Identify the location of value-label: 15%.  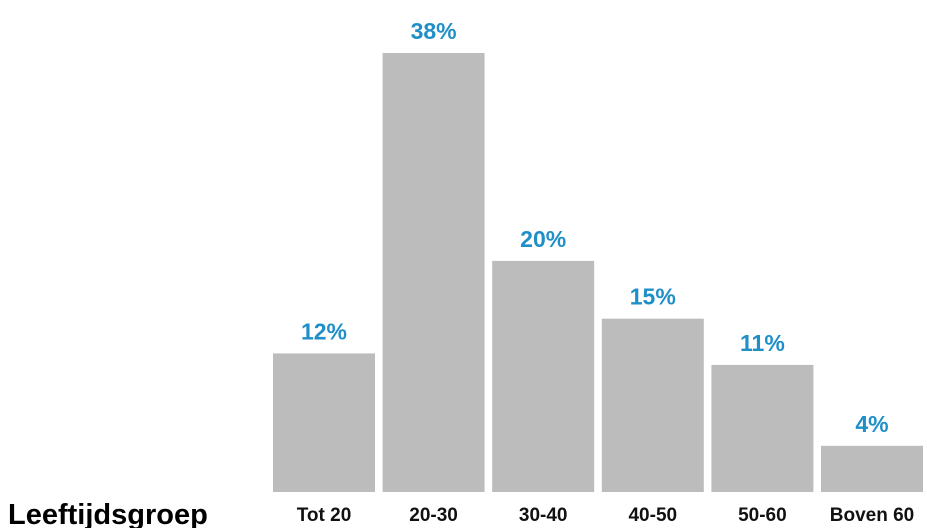
(653, 297).